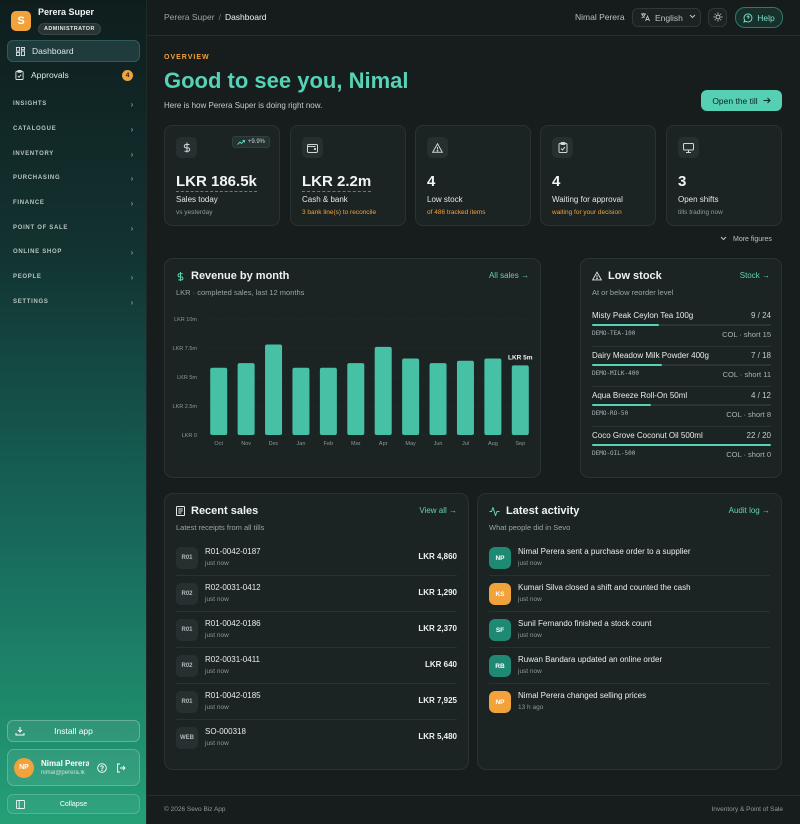 Image resolution: width=800 pixels, height=824 pixels. I want to click on stat-value: LKR 186.5k, so click(216, 182).